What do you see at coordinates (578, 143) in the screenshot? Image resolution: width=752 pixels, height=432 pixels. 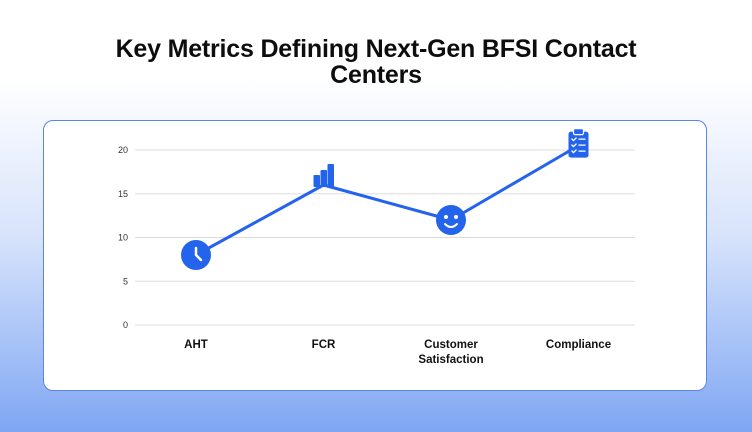 I see `clipboard-icon` at bounding box center [578, 143].